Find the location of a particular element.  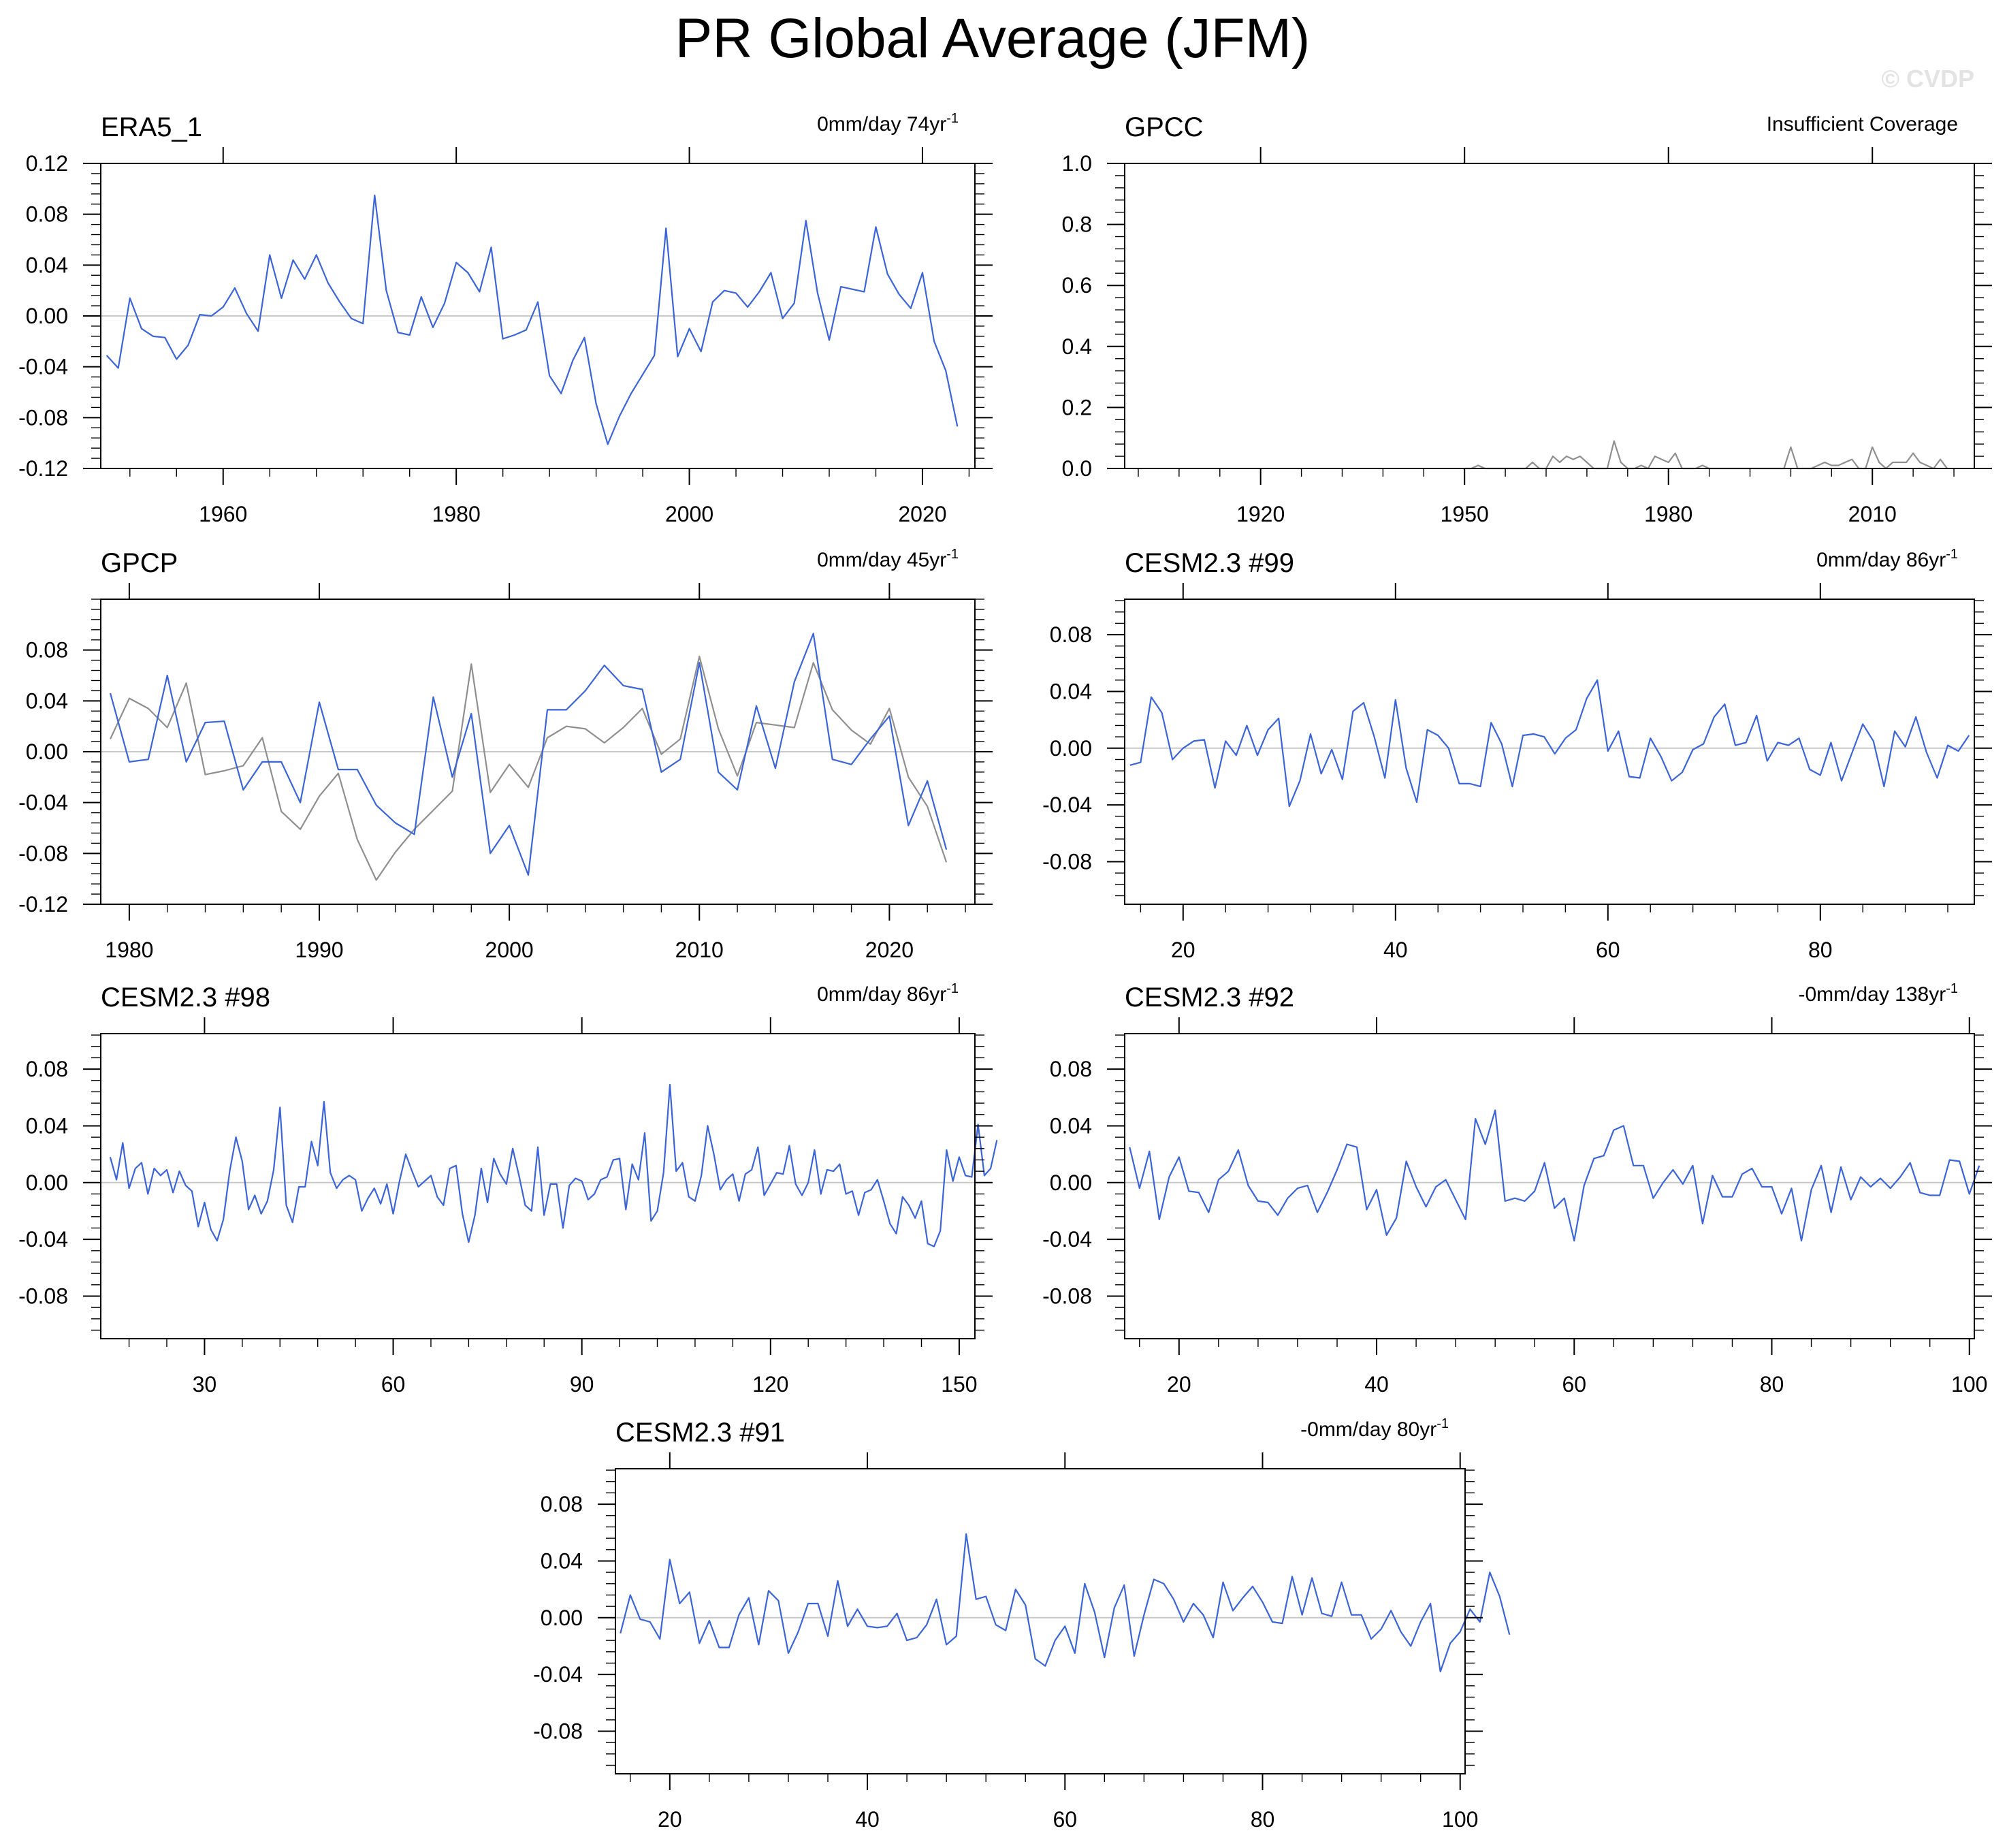

y-tick-label: 0.12 is located at coordinates (47, 163).